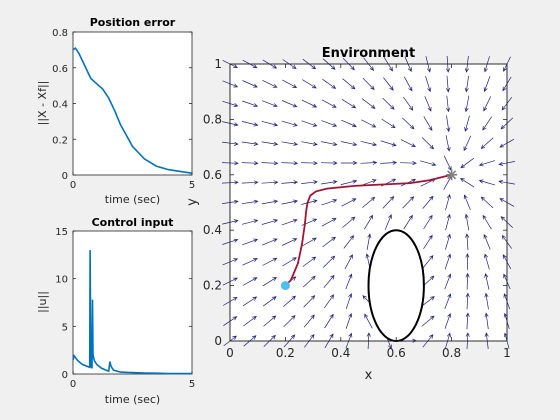 The height and width of the screenshot is (420, 560). I want to click on x-tick-label: 0.2, so click(285, 353).